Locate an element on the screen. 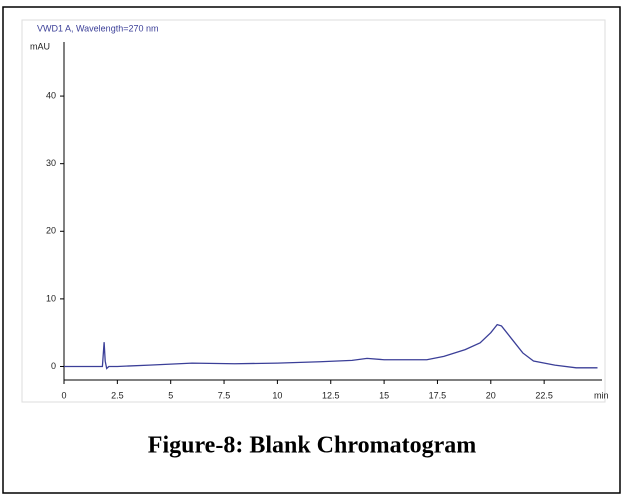 The height and width of the screenshot is (496, 625). x-axis-label: min is located at coordinates (601, 395).